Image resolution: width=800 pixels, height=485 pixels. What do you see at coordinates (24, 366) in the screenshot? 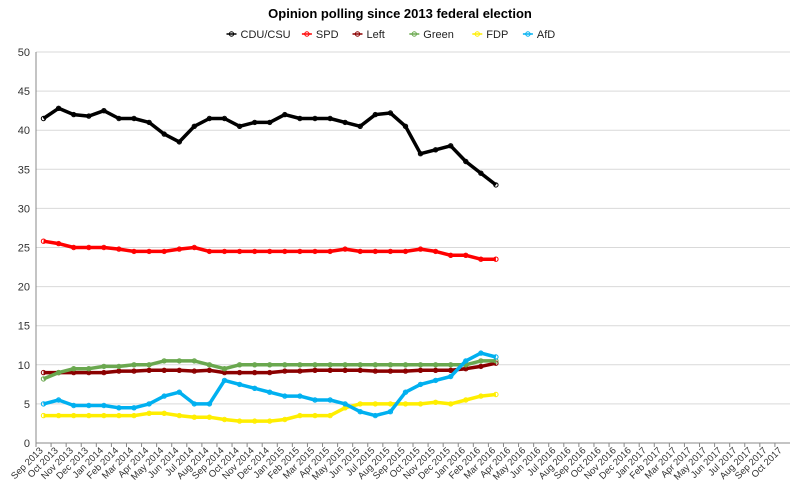
I see `y-tick-label: 10` at bounding box center [24, 366].